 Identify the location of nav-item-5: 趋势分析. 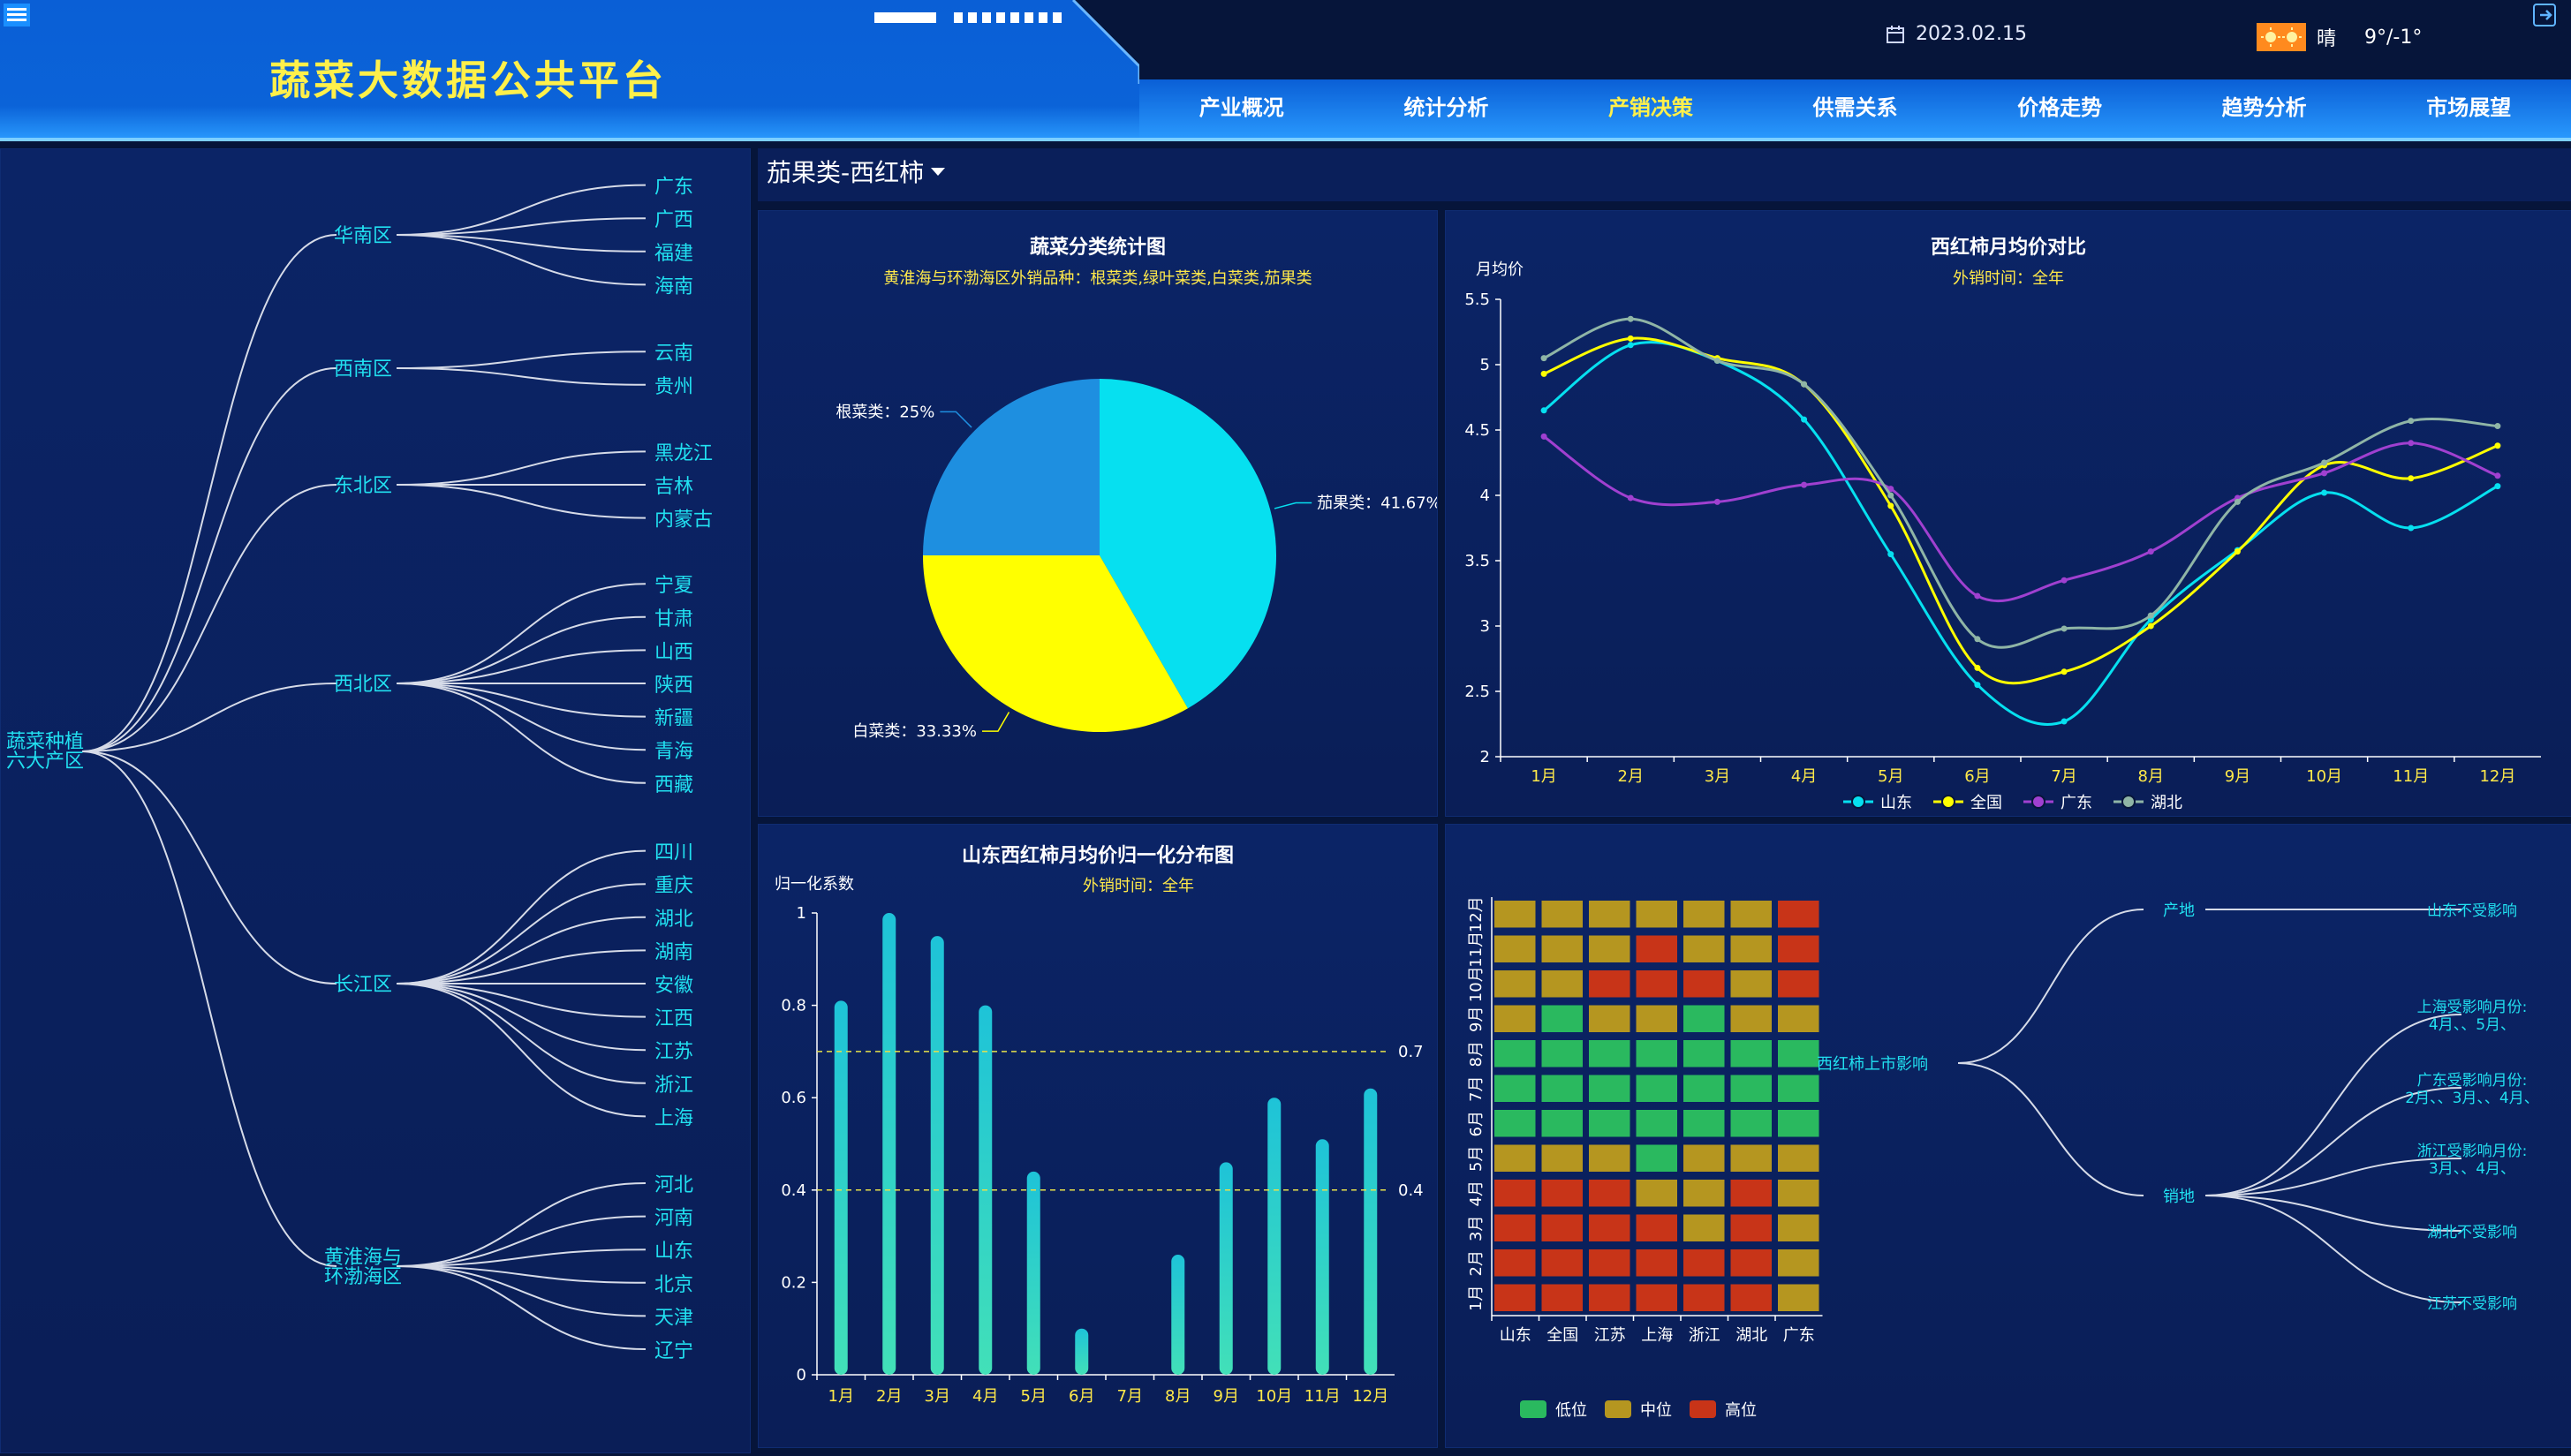
(2264, 107).